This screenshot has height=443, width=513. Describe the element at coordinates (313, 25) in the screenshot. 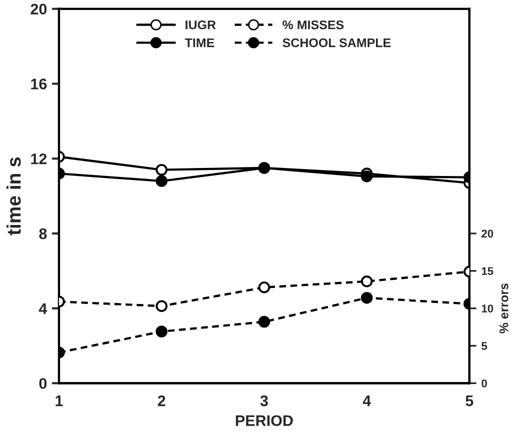

I see `legend-label: % MISSES` at that location.